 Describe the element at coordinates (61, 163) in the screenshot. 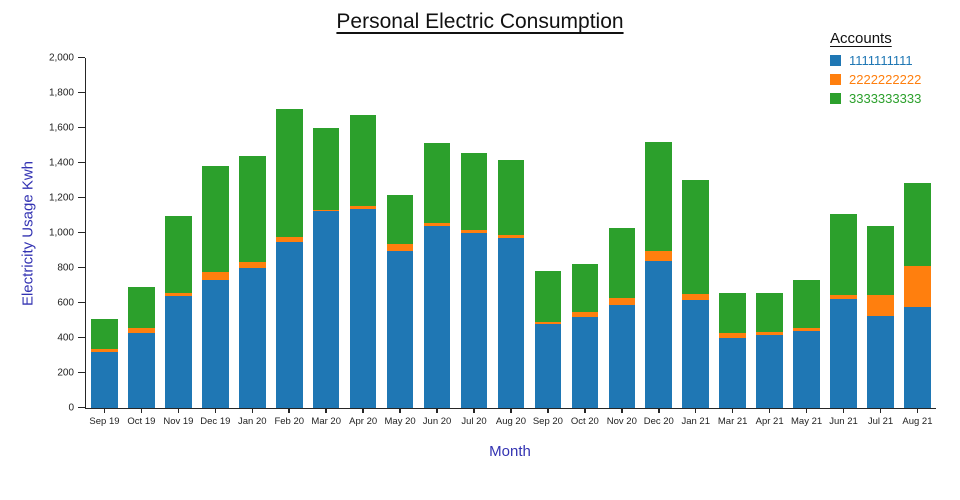

I see `y-tick-label: 1,400` at that location.